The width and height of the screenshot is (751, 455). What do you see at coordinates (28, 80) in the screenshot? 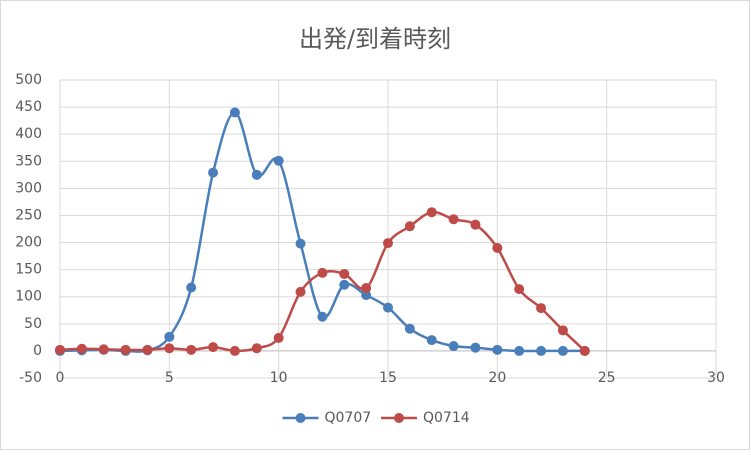
I see `y-tick-label: 500` at bounding box center [28, 80].